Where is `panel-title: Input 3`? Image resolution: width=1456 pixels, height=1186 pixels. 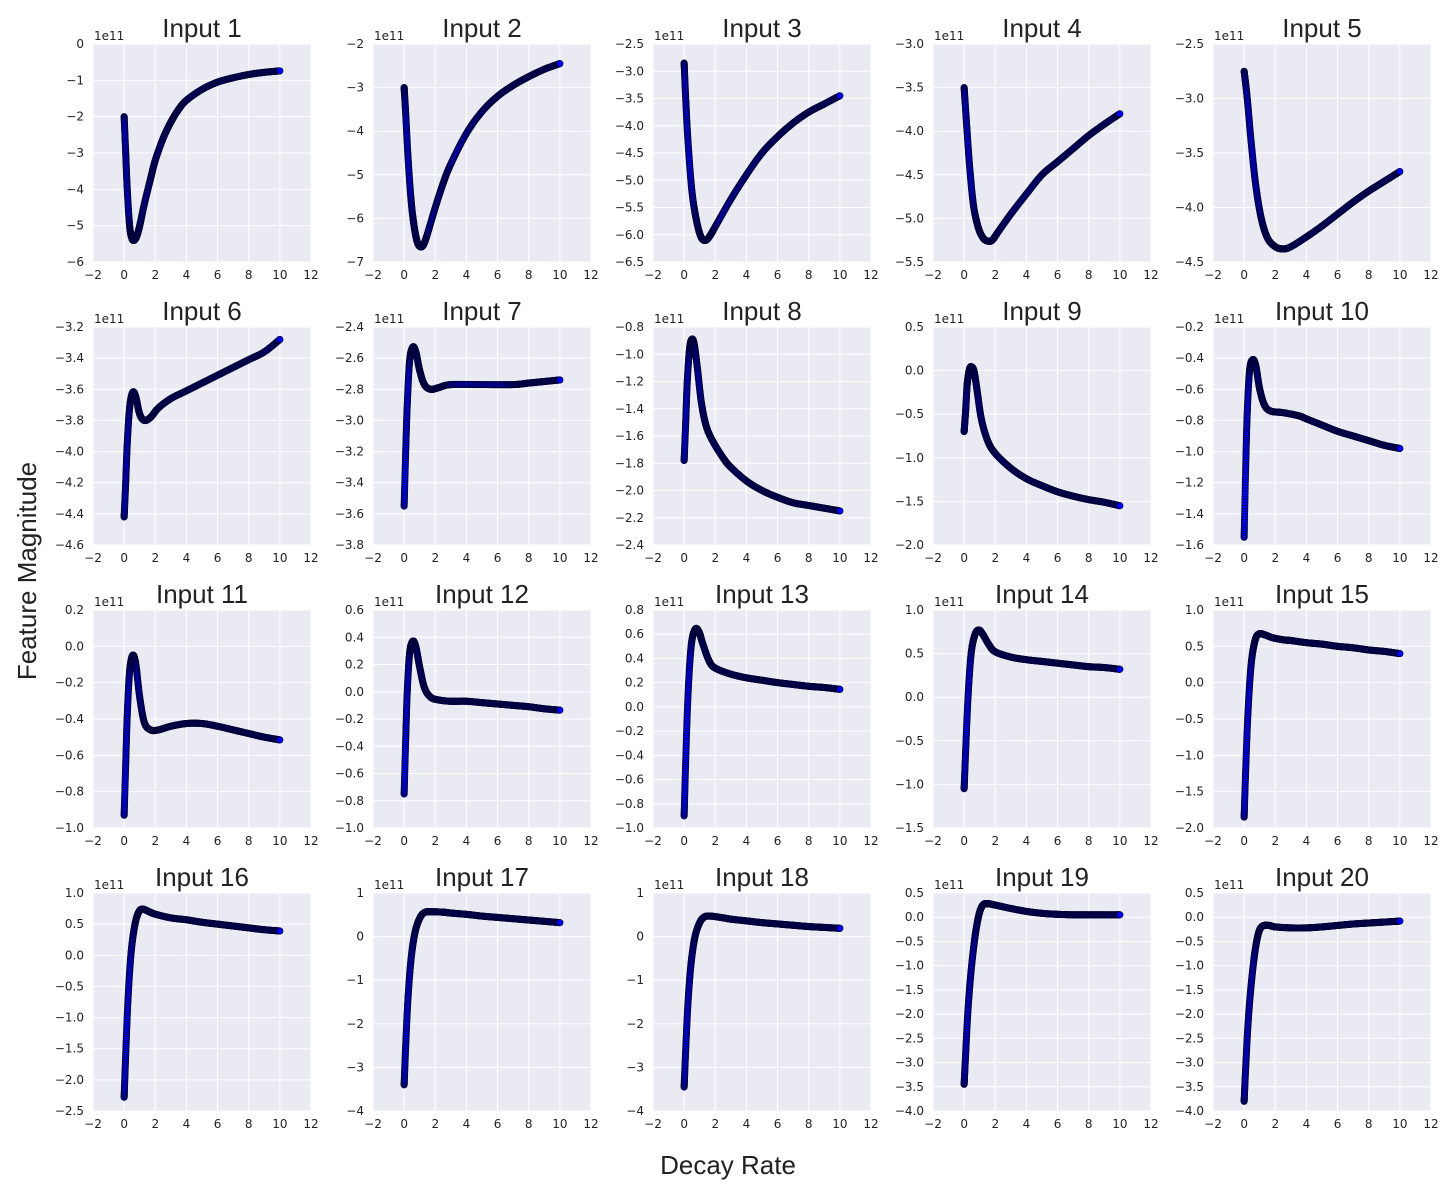
panel-title: Input 3 is located at coordinates (762, 28).